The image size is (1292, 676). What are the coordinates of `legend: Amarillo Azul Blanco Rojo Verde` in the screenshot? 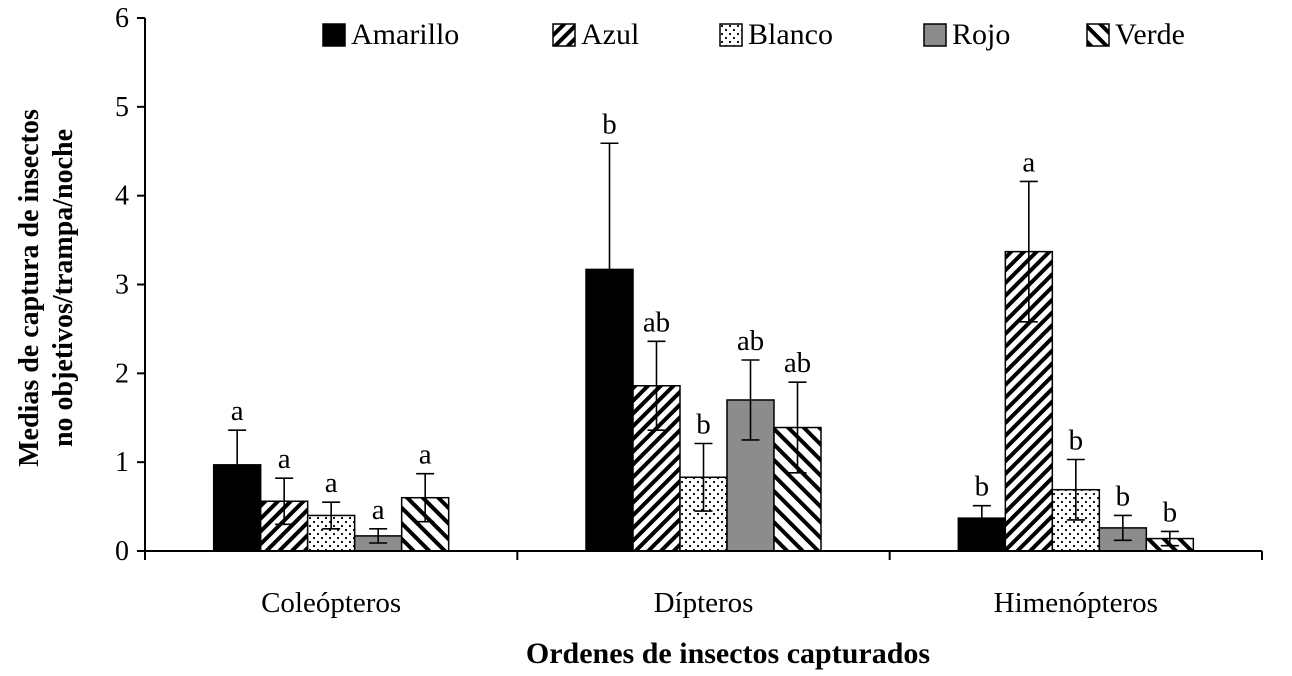 It's located at (753, 34).